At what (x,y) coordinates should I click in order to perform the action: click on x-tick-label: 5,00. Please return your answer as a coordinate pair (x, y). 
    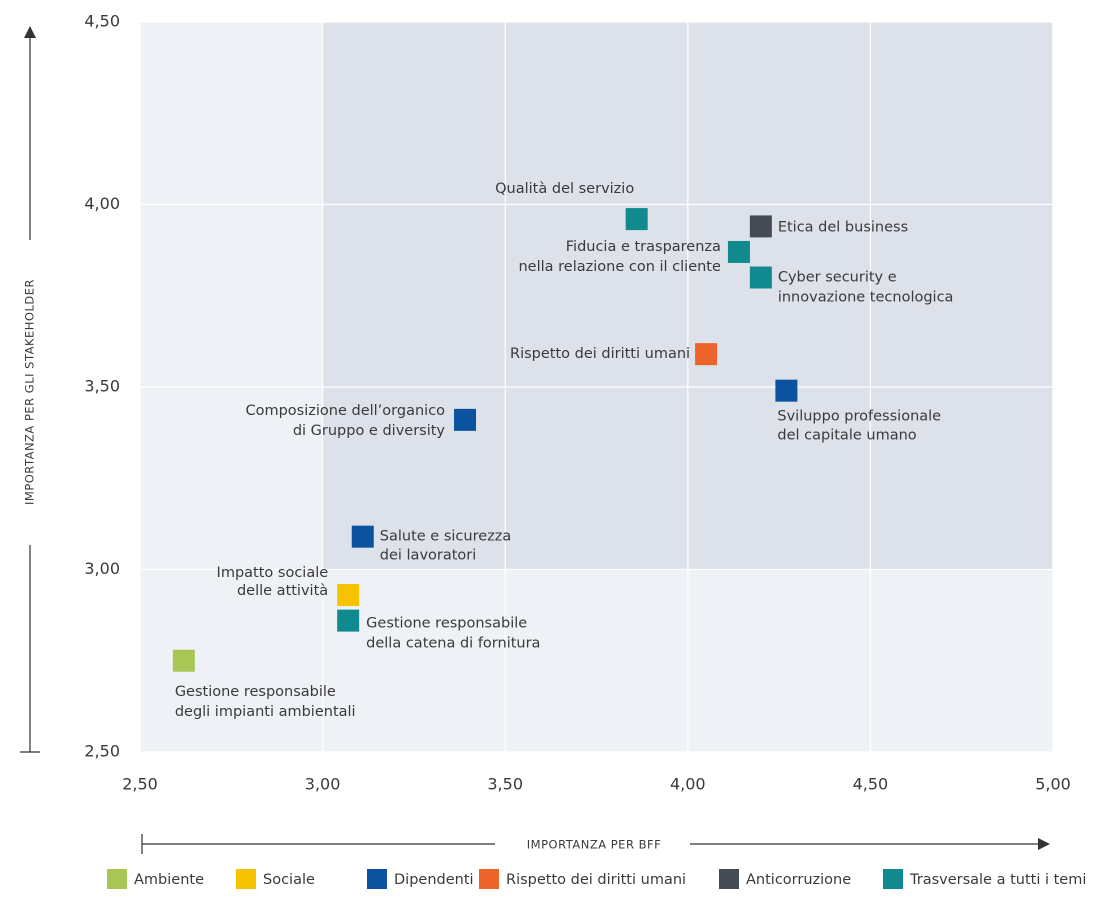
    Looking at the image, I should click on (1053, 784).